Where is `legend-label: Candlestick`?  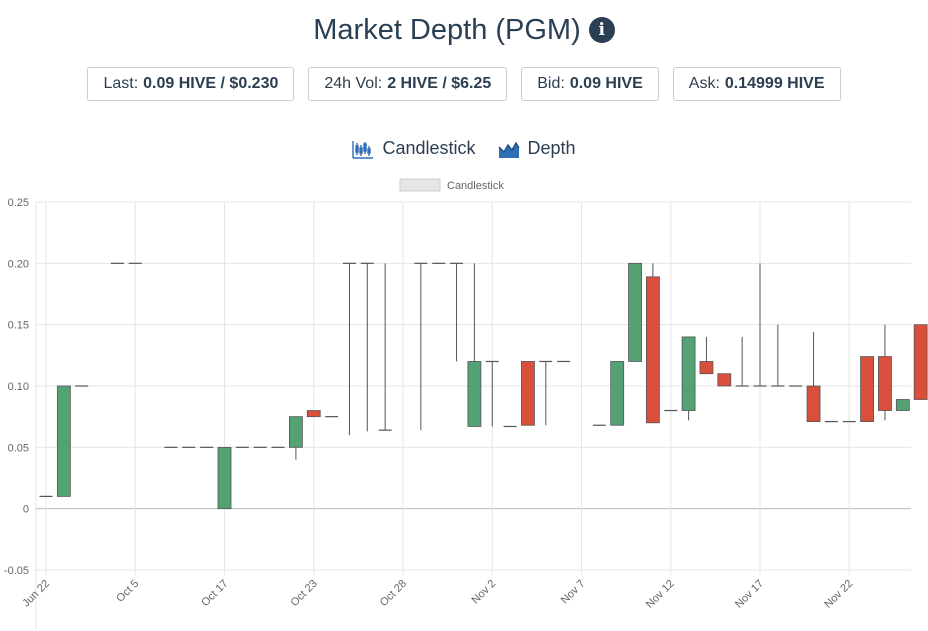
legend-label: Candlestick is located at coordinates (475, 186).